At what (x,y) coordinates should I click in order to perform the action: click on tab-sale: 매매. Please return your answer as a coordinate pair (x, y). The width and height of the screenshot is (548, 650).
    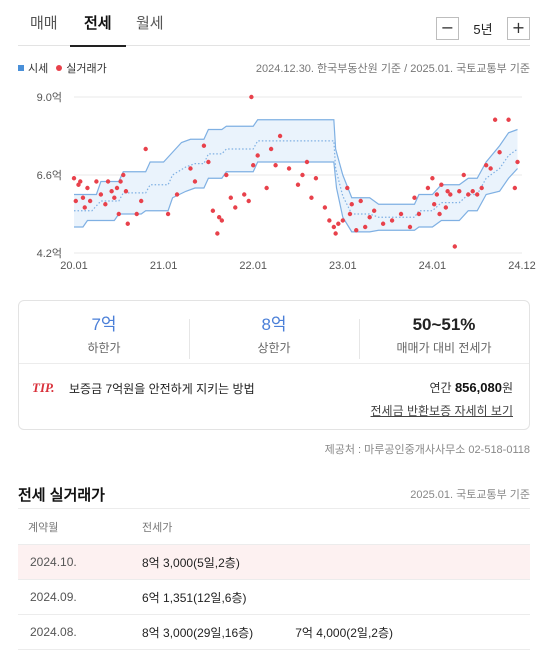
    Looking at the image, I should click on (44, 23).